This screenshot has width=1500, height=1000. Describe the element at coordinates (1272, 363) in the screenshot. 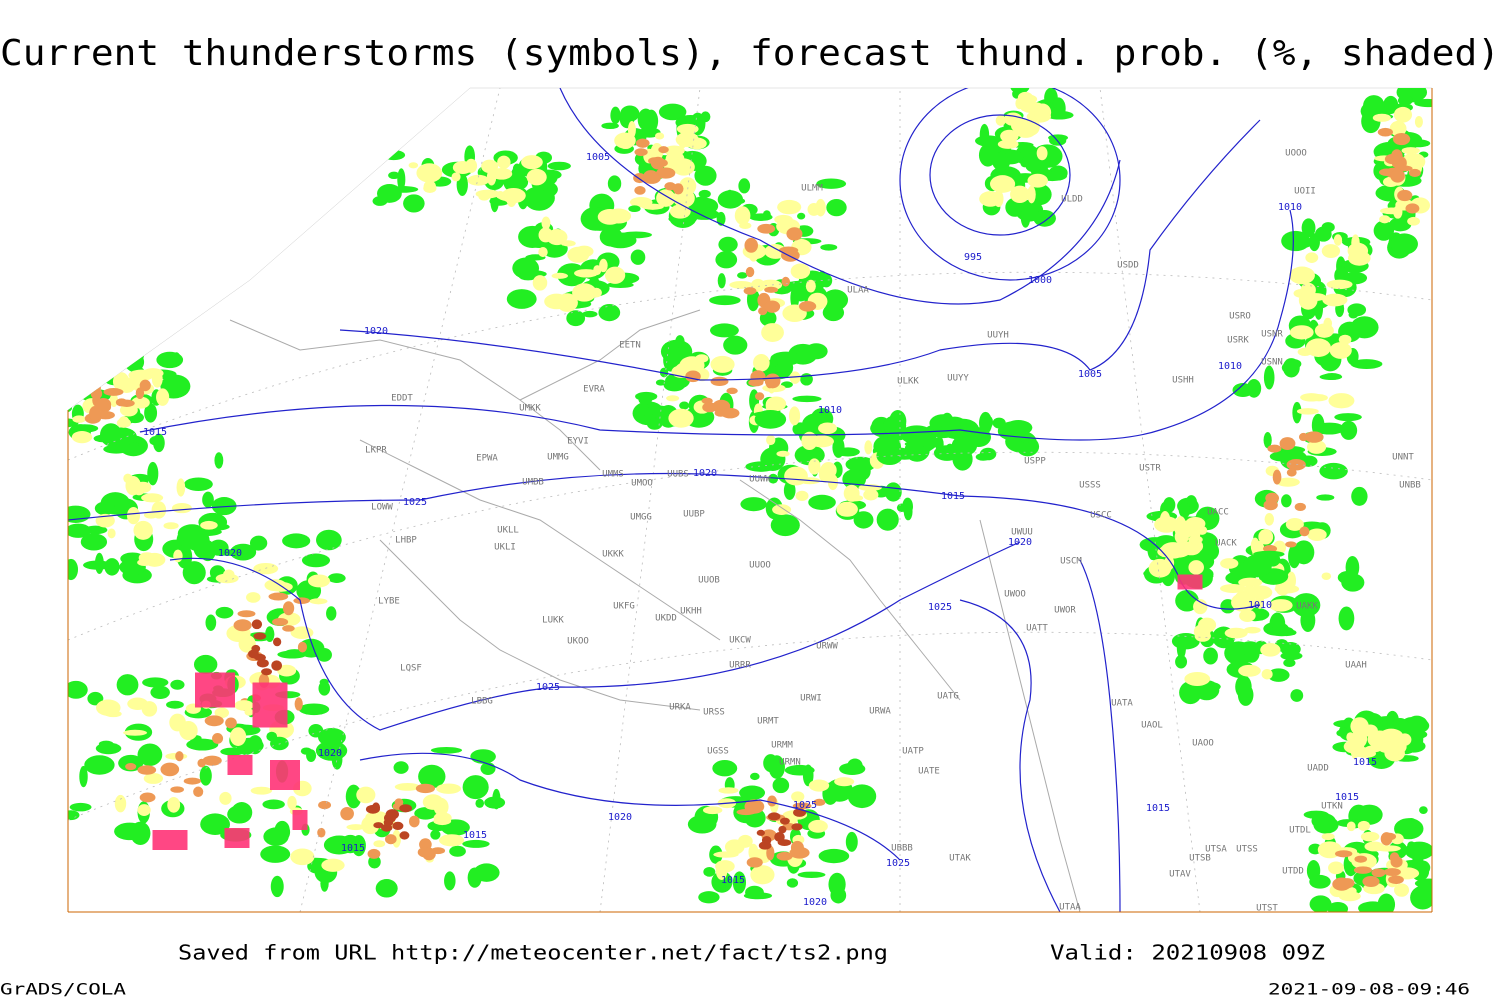

I see `station-label: USNN` at that location.